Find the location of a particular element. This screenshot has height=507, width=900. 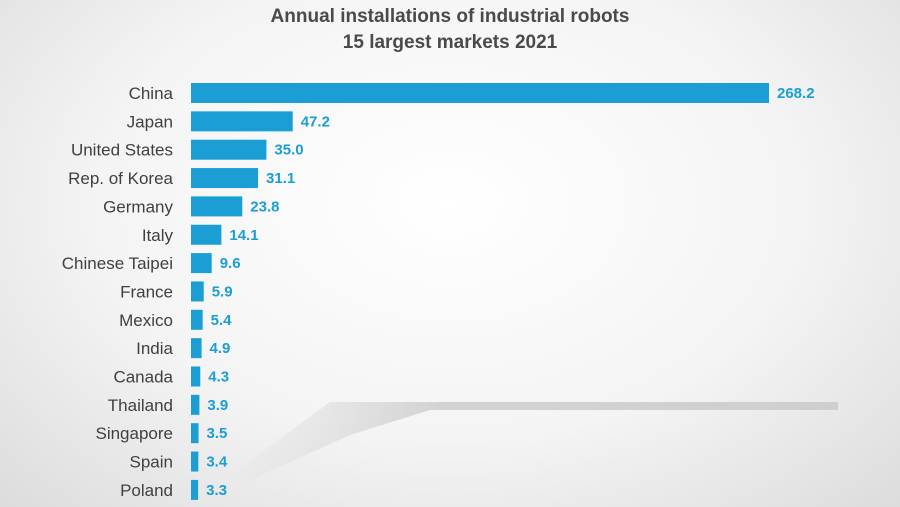

value-label: 3.5 is located at coordinates (217, 433).